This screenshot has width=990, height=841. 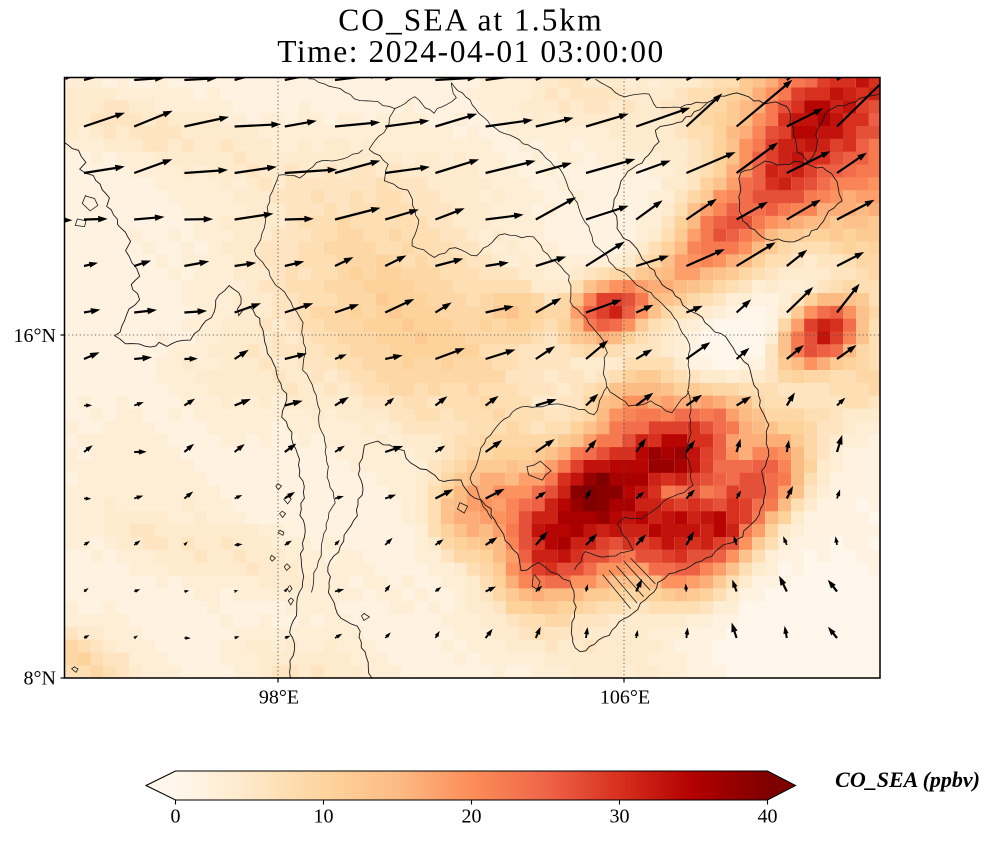 I want to click on svg-text: 16°N, so click(x=35, y=336).